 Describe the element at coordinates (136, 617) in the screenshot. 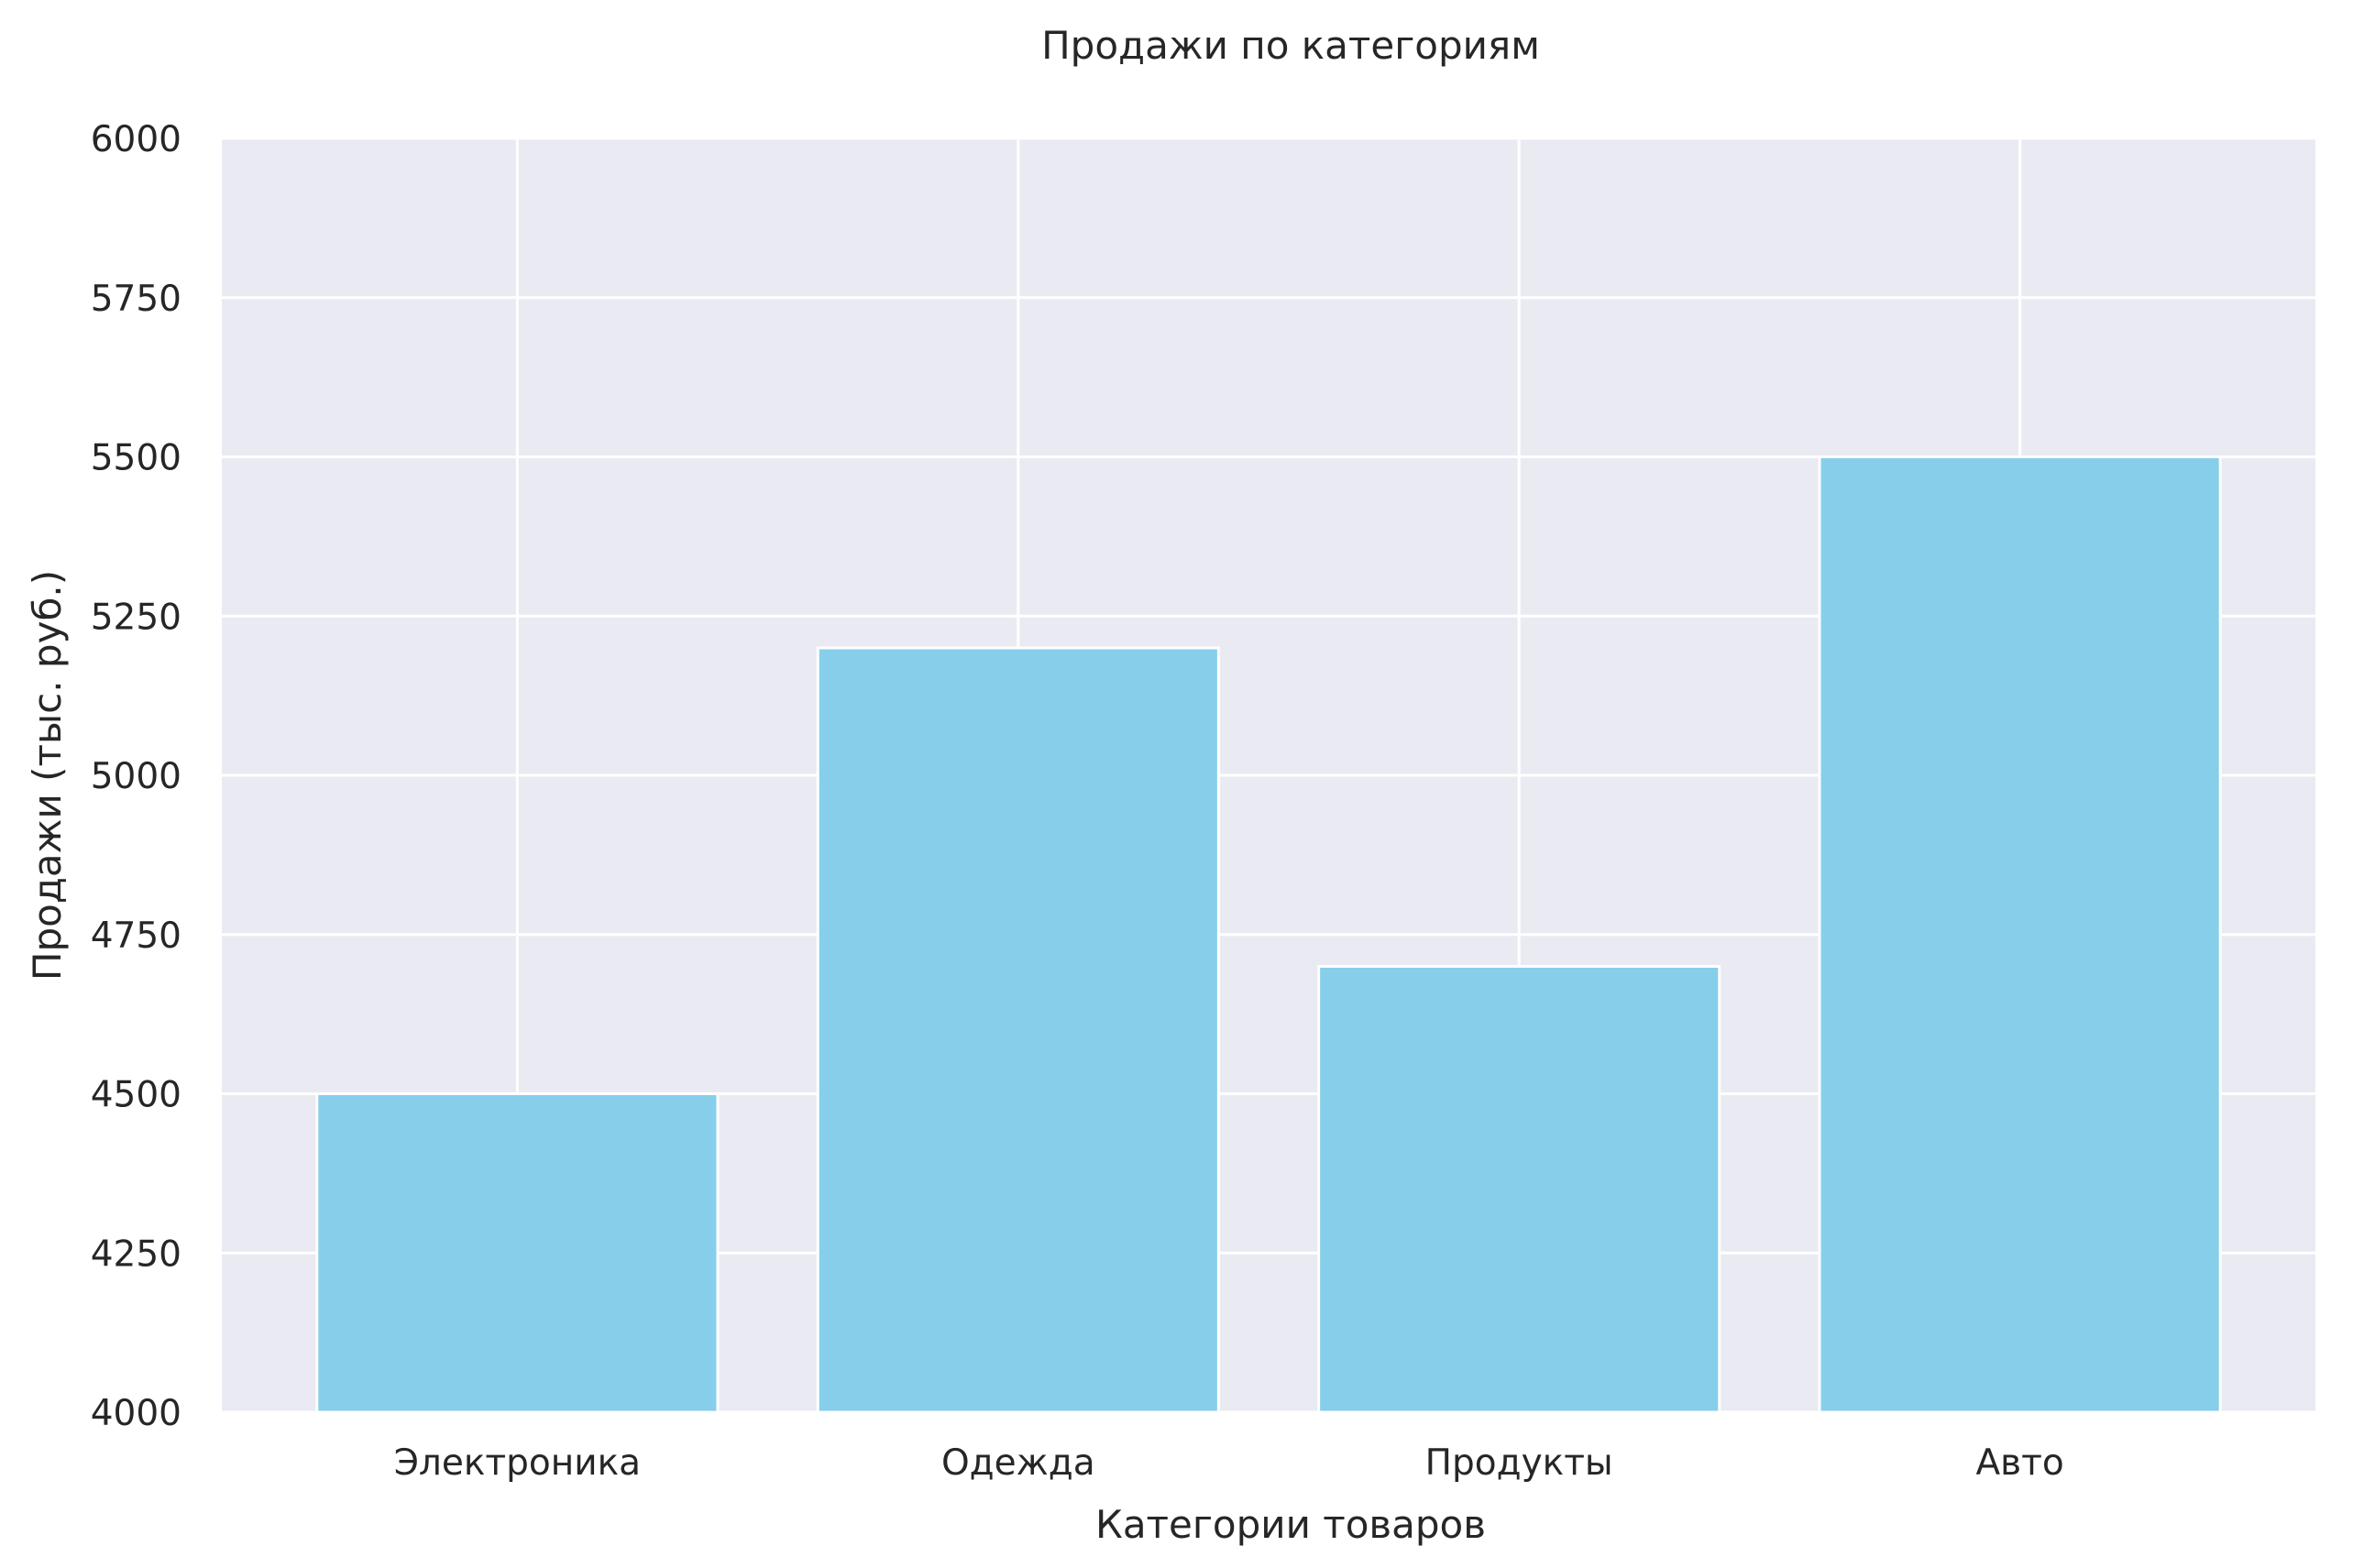

I see `y-tick-label: 5250` at that location.